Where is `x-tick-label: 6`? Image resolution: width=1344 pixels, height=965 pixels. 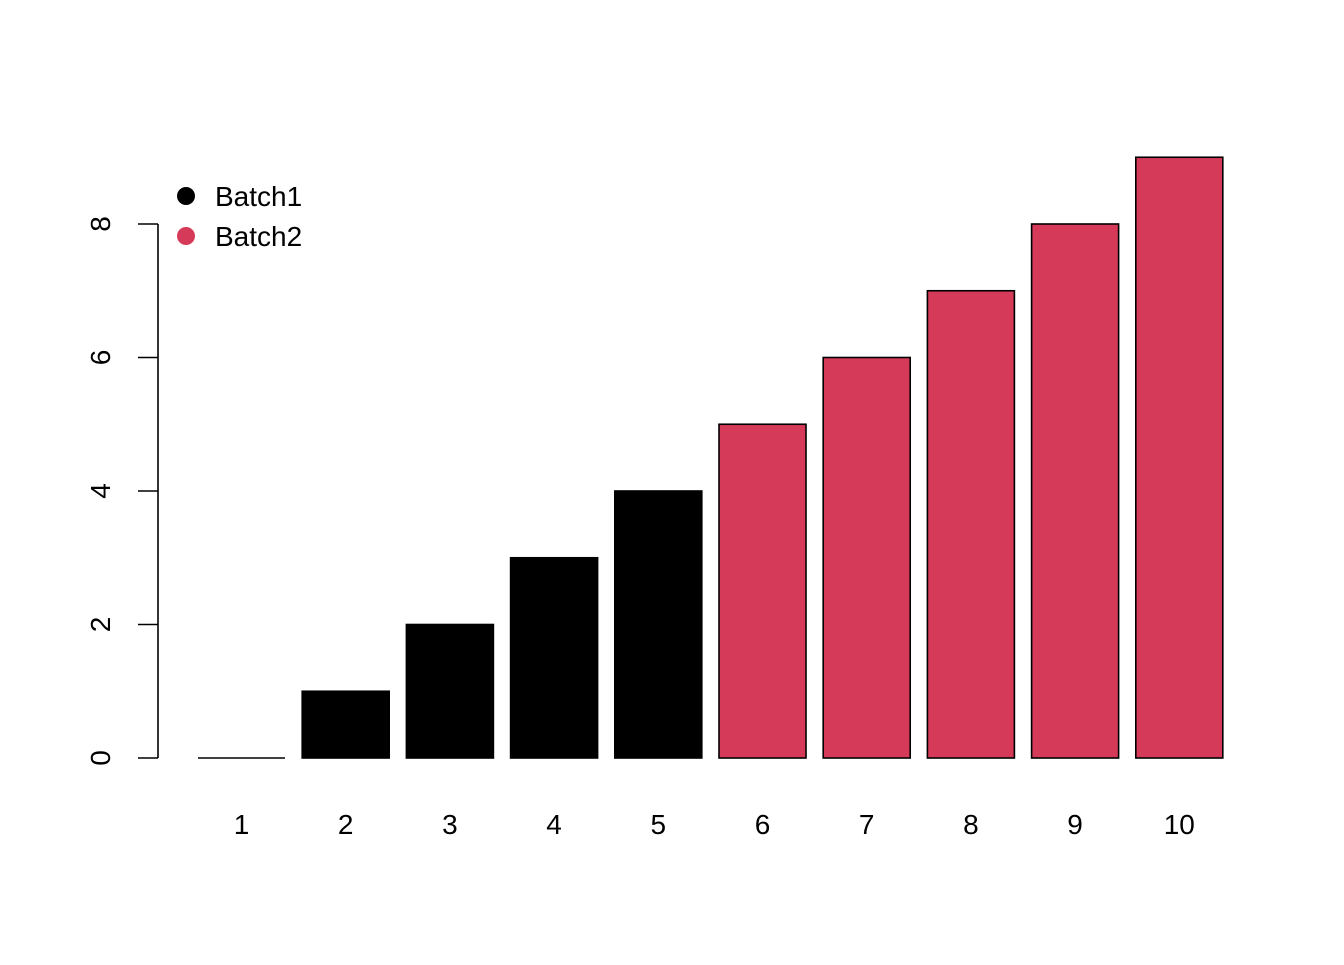
x-tick-label: 6 is located at coordinates (763, 824).